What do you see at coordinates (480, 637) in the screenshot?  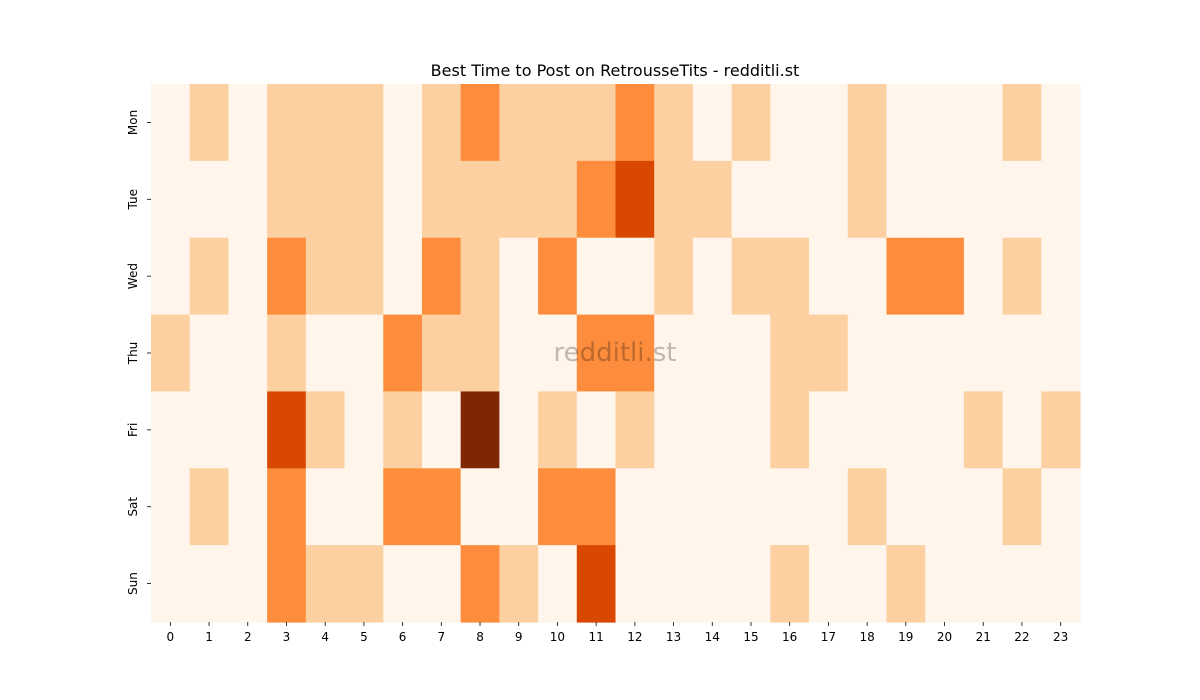 I see `x-tick-label-8: 8` at bounding box center [480, 637].